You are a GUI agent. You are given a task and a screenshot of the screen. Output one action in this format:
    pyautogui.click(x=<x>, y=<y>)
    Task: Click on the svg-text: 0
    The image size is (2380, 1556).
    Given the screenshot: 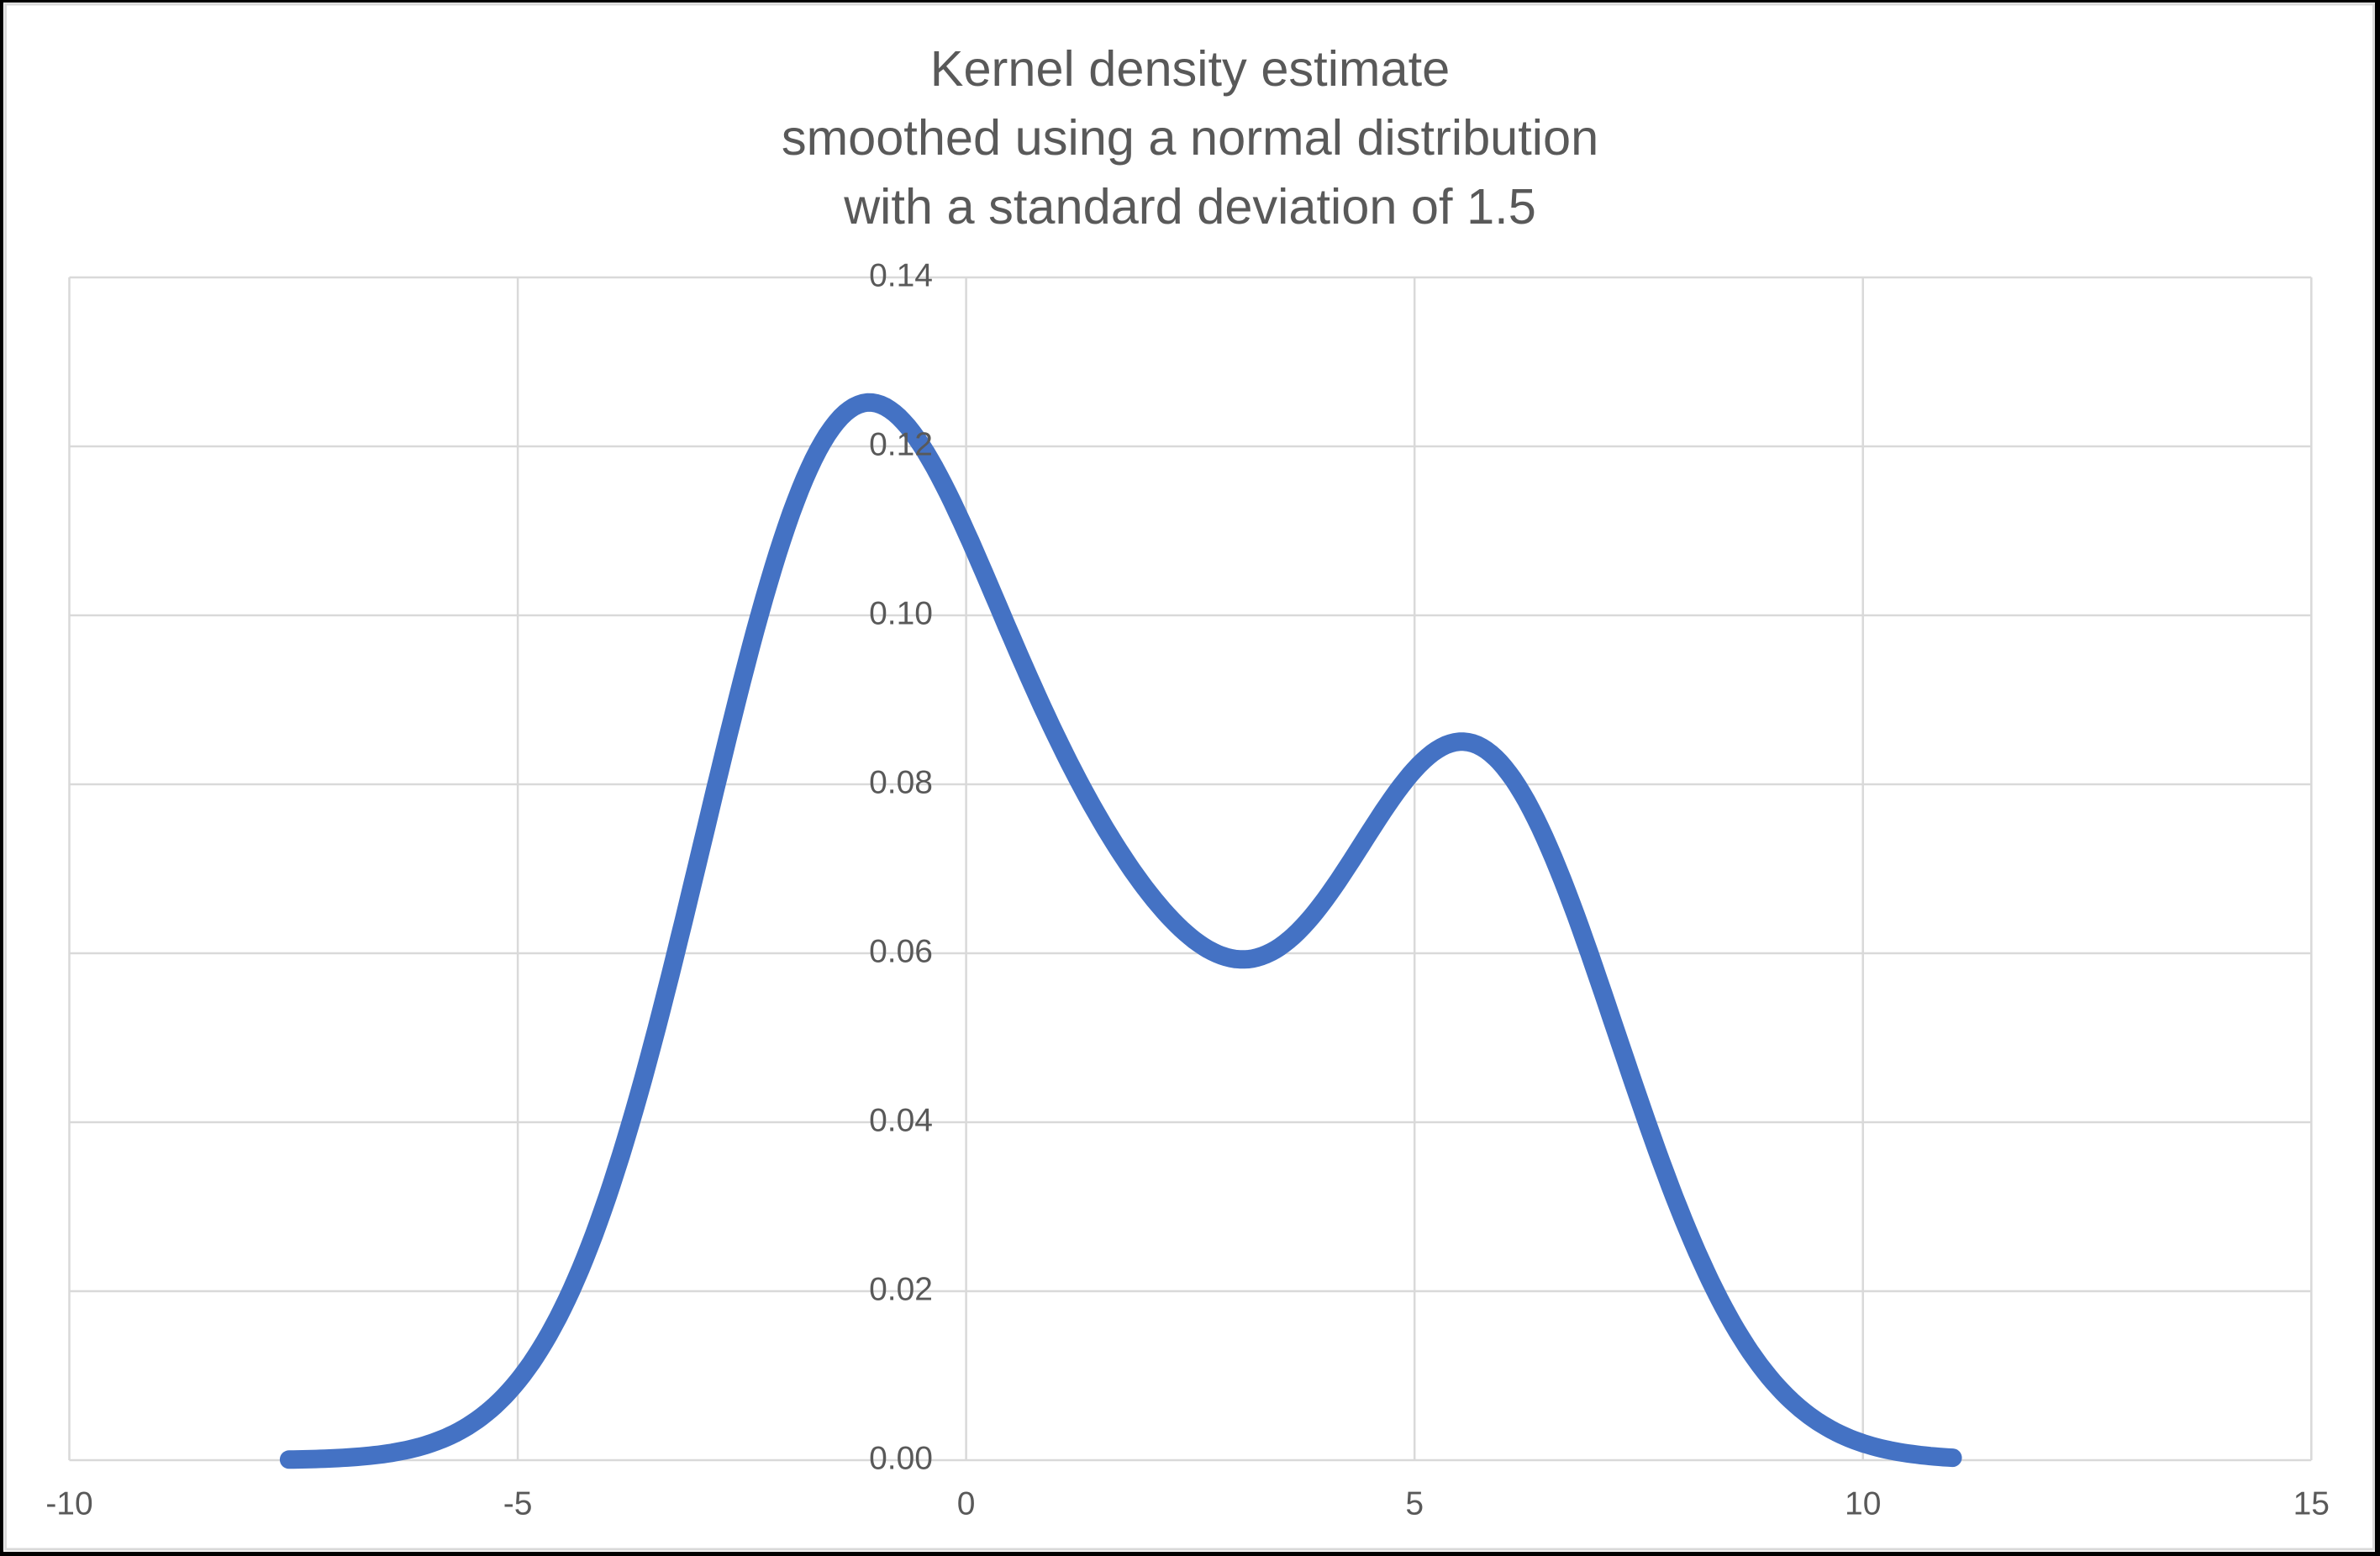 What is the action you would take?
    pyautogui.click(x=966, y=1504)
    